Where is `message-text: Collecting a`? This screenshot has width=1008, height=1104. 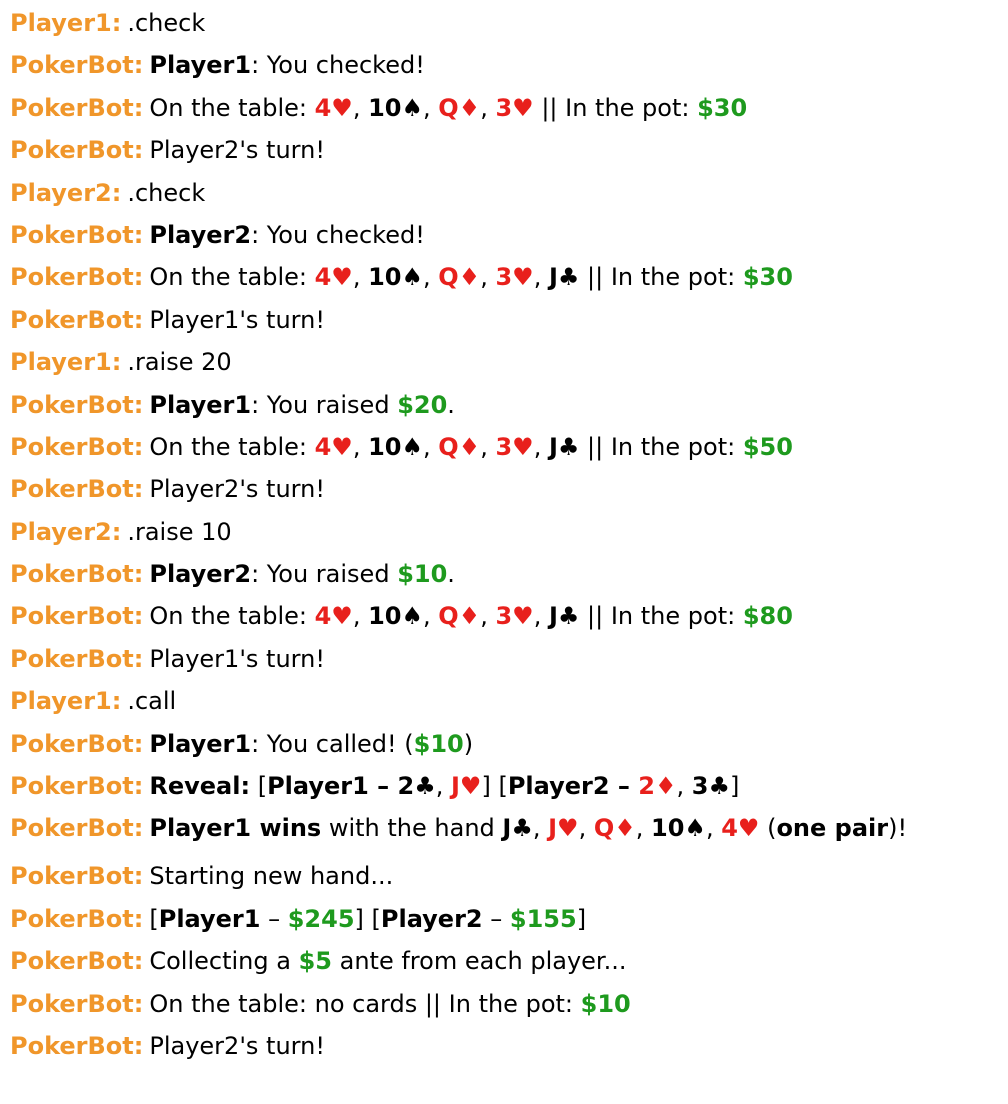
message-text: Collecting a is located at coordinates (224, 961).